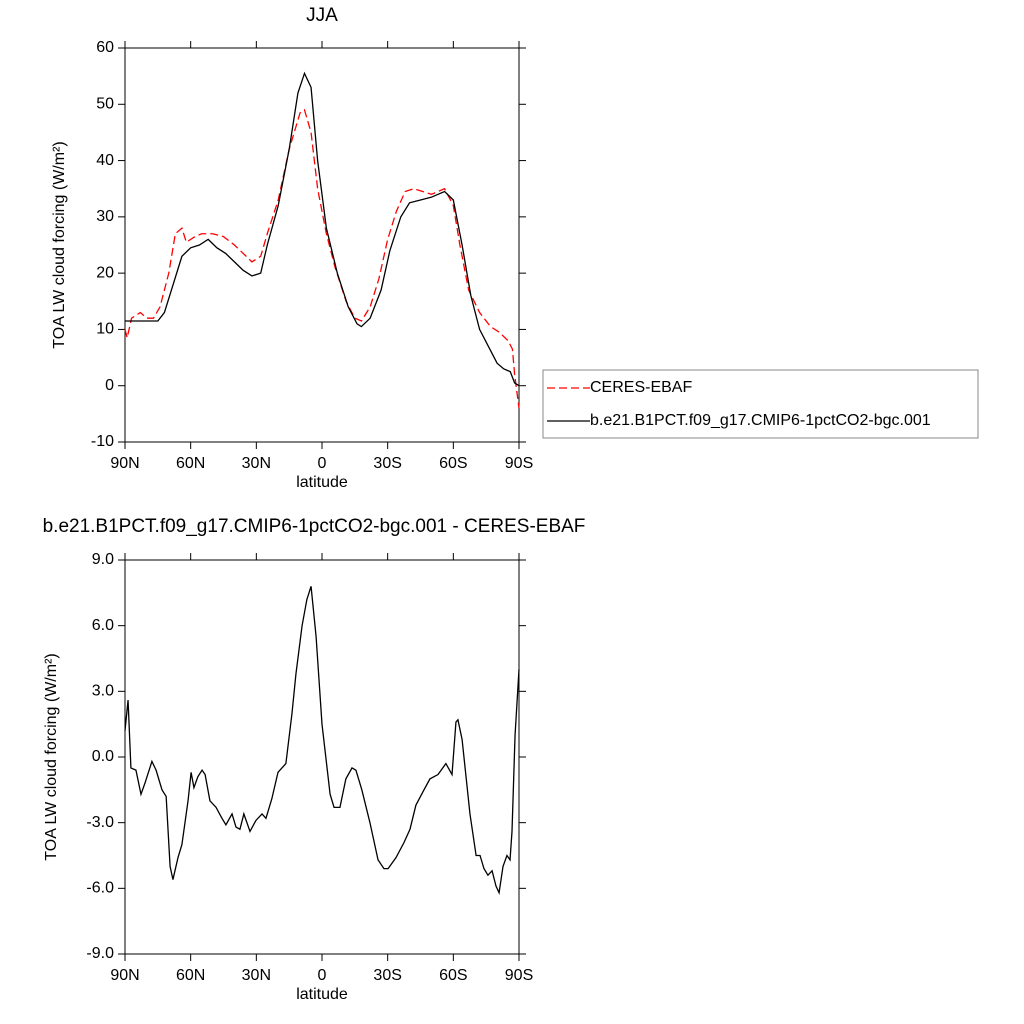 This screenshot has width=1024, height=1024. Describe the element at coordinates (103, 691) in the screenshot. I see `y-tick-label: 3.0` at that location.